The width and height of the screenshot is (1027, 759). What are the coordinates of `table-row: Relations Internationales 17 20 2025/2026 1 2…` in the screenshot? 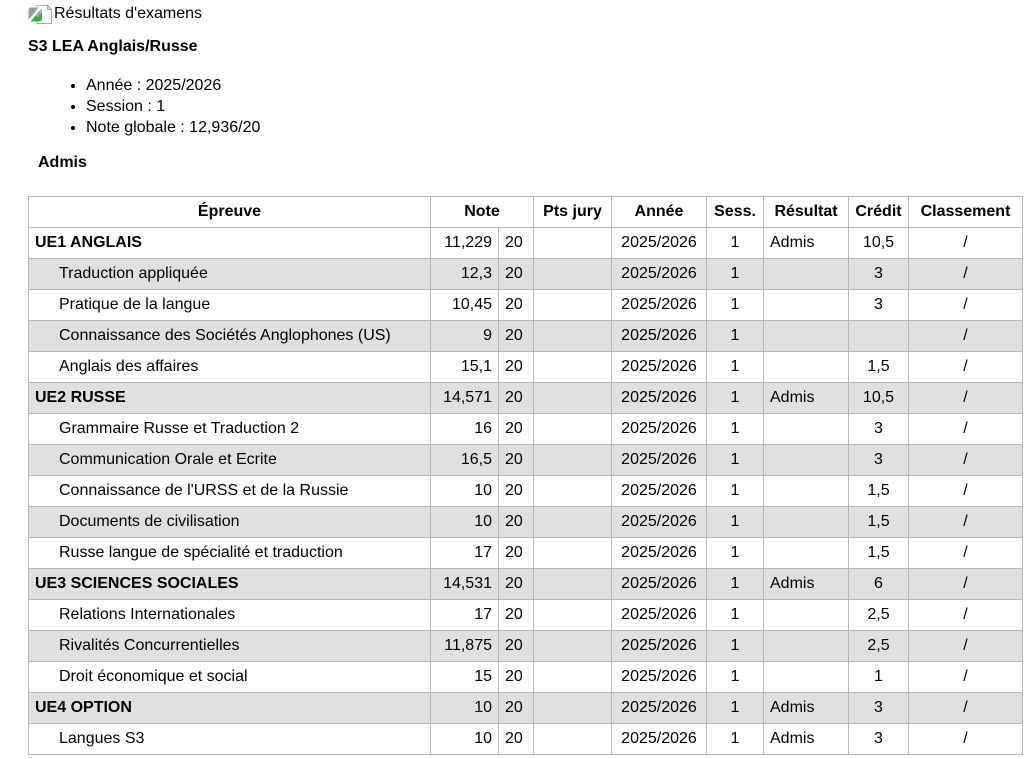 It's located at (525, 615).